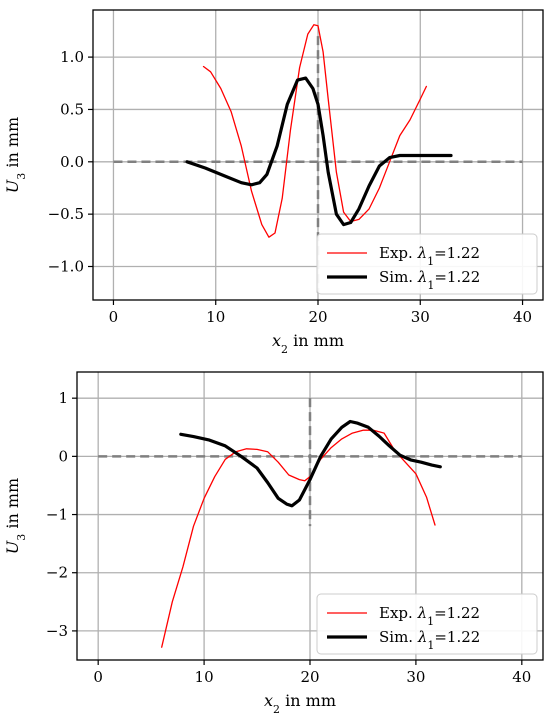  What do you see at coordinates (57, 515) in the screenshot?
I see `y-tick-label: −1` at bounding box center [57, 515].